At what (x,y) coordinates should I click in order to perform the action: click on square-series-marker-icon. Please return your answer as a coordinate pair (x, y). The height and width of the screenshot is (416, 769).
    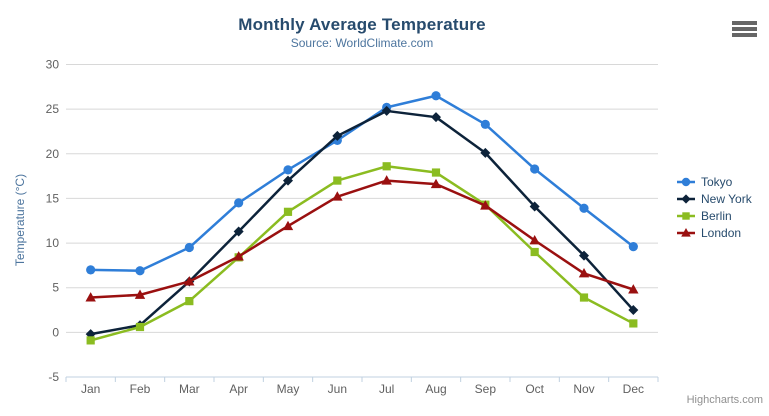
    Looking at the image, I should click on (686, 216).